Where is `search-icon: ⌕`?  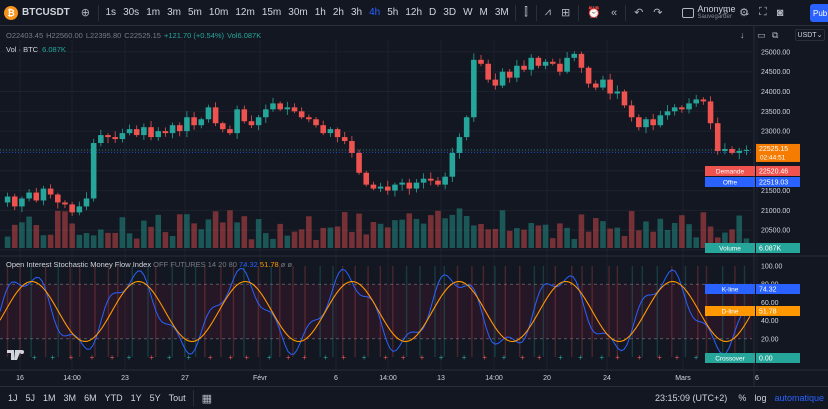
search-icon: ⌕ is located at coordinates (726, 12).